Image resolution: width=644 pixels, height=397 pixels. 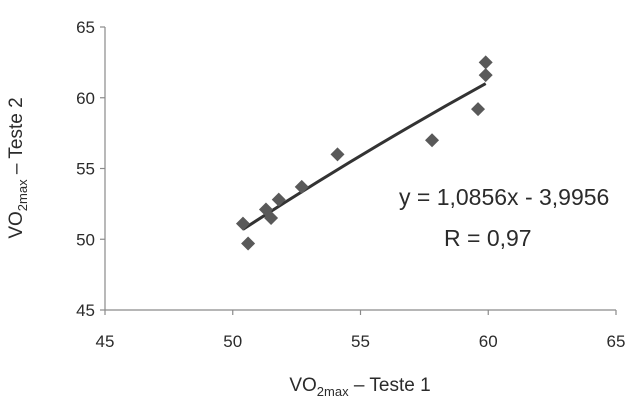 What do you see at coordinates (85, 98) in the screenshot?
I see `y-tick-label: 60` at bounding box center [85, 98].